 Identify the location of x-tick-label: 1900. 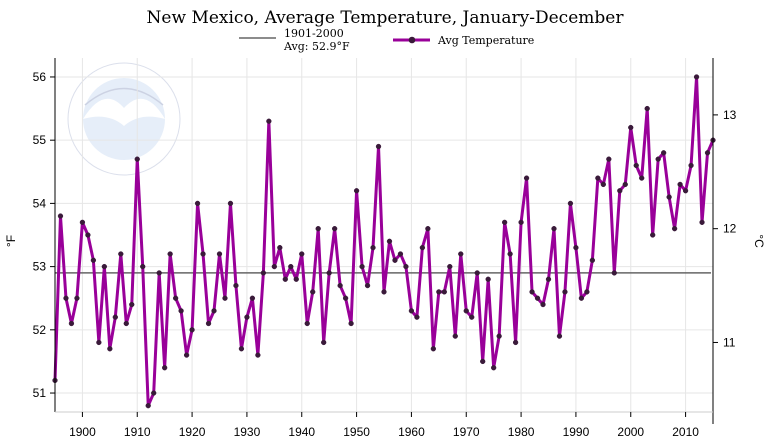
(82, 432).